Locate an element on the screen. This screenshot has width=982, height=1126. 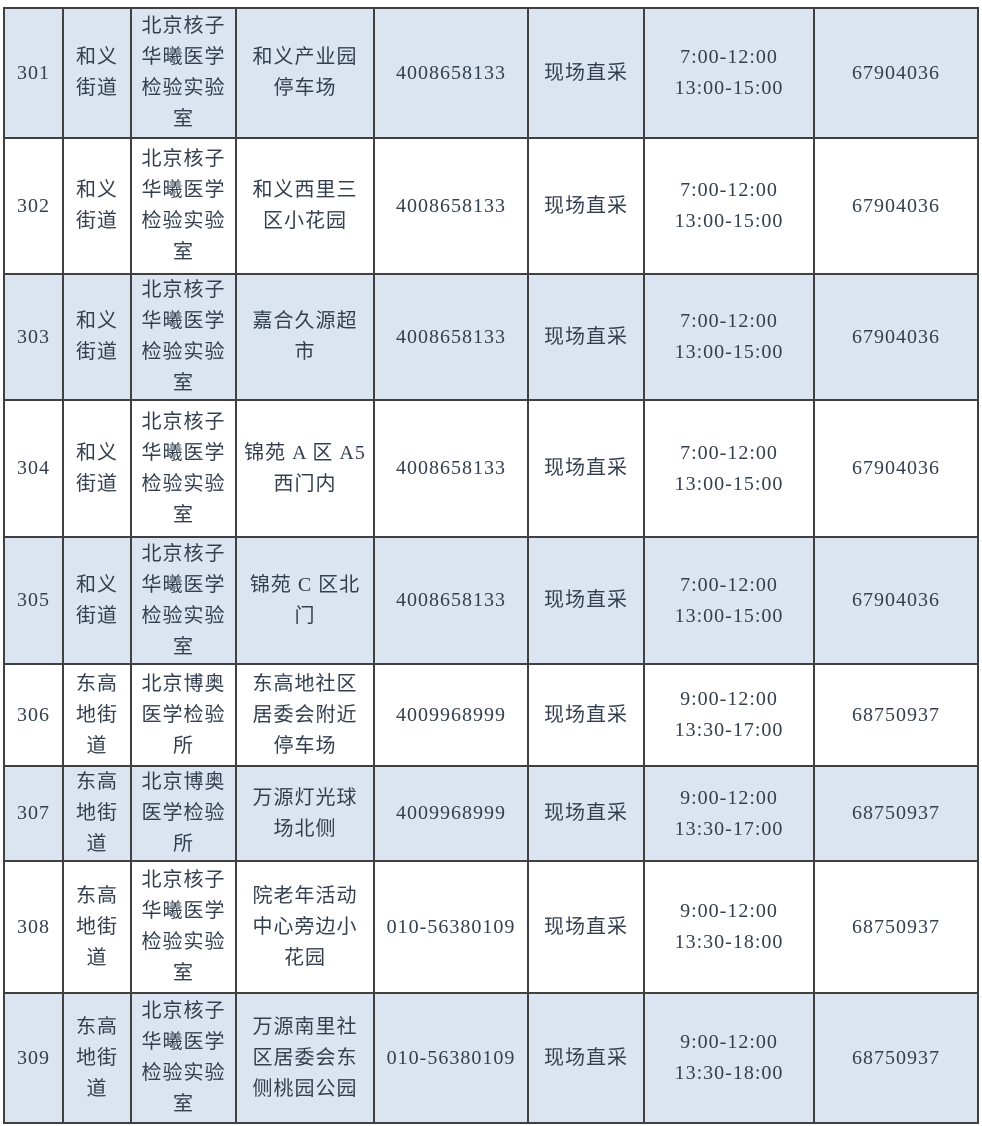
cell-row-number: 304 is located at coordinates (33, 468).